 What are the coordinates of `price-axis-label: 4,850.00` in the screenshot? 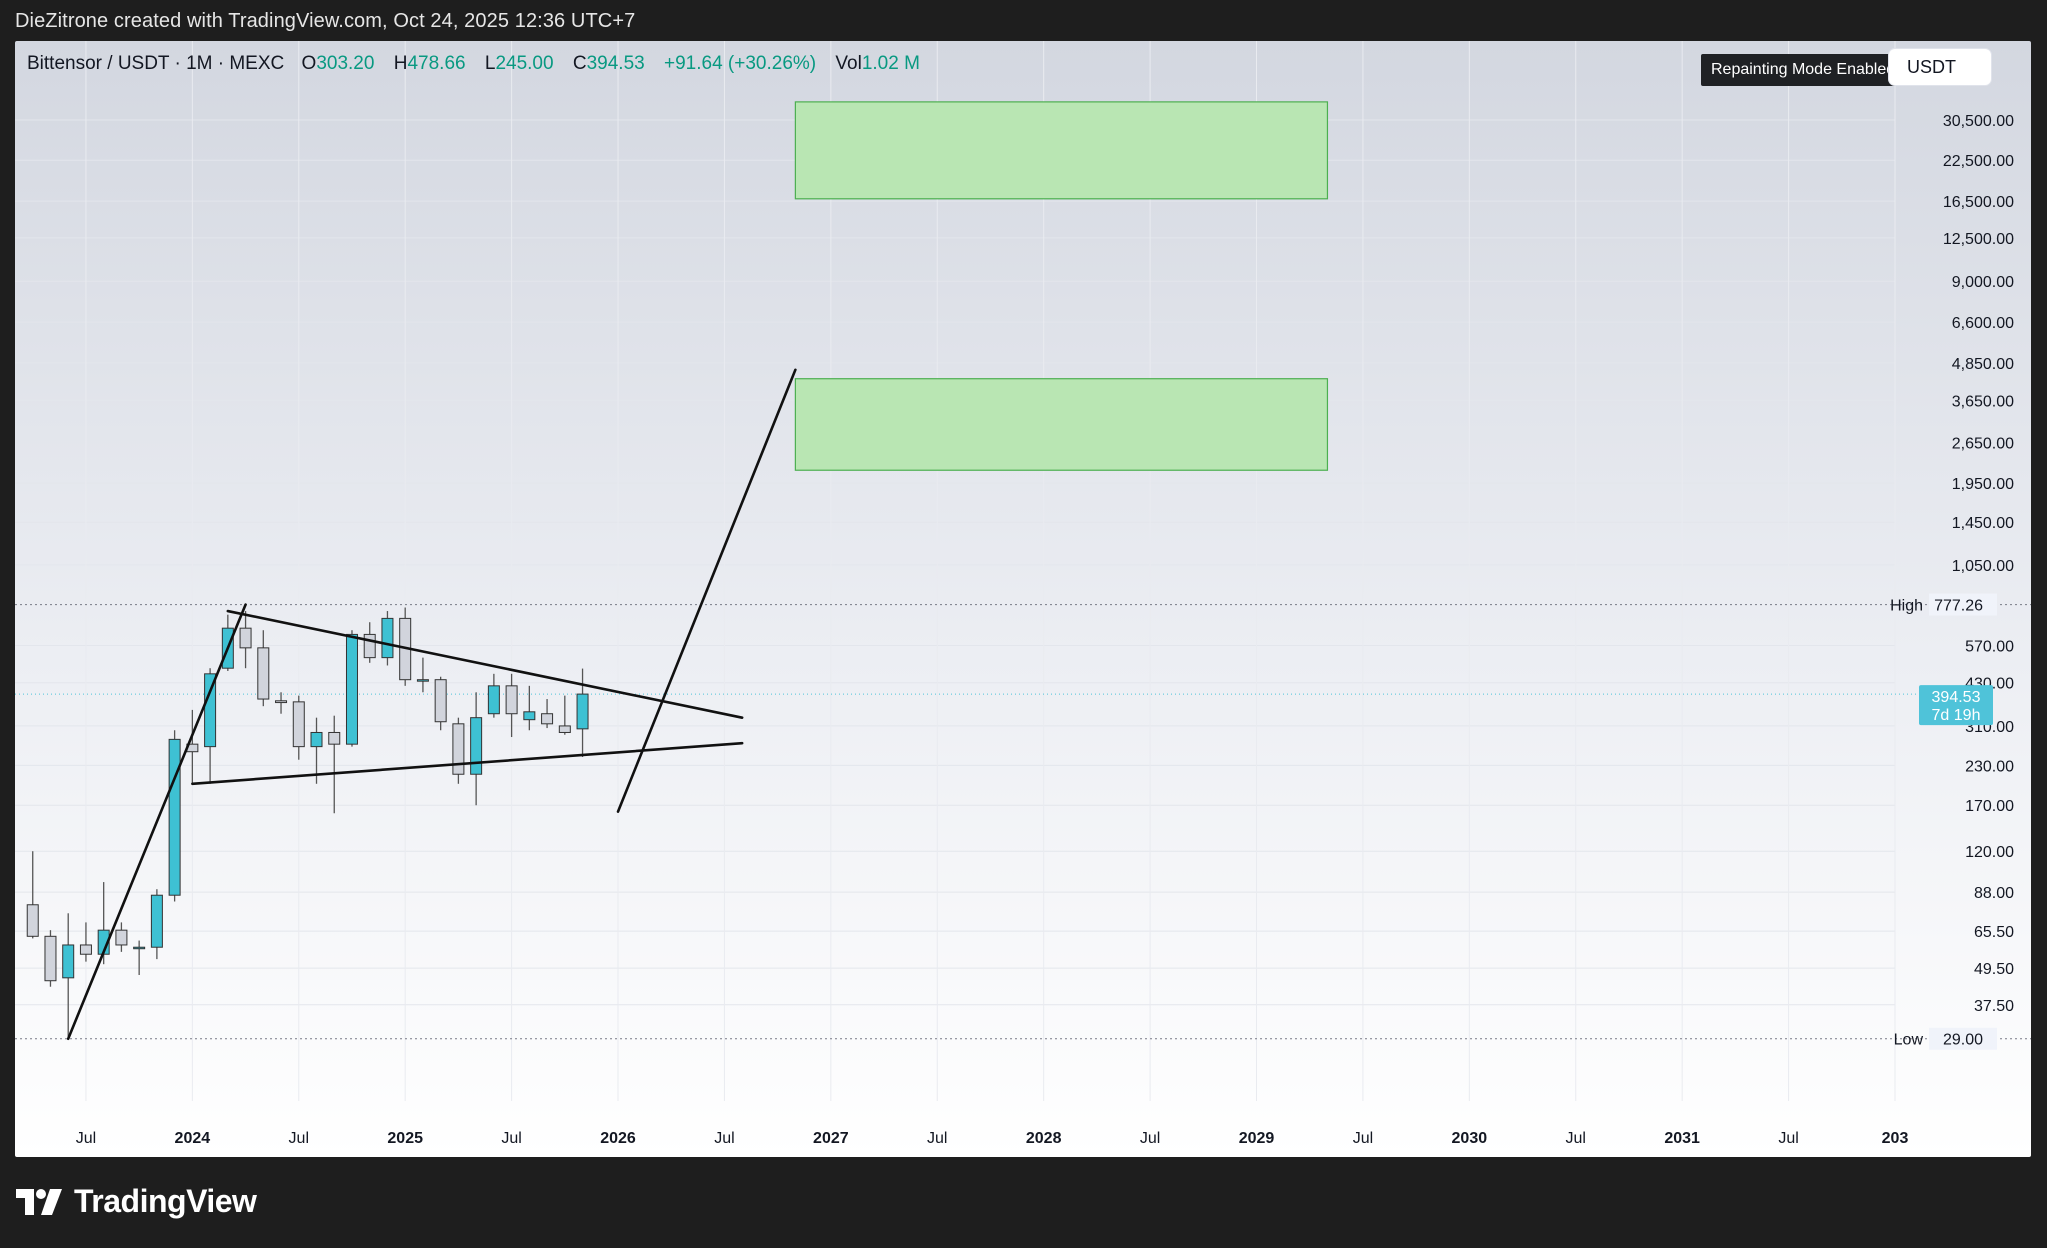 It's located at (1983, 364).